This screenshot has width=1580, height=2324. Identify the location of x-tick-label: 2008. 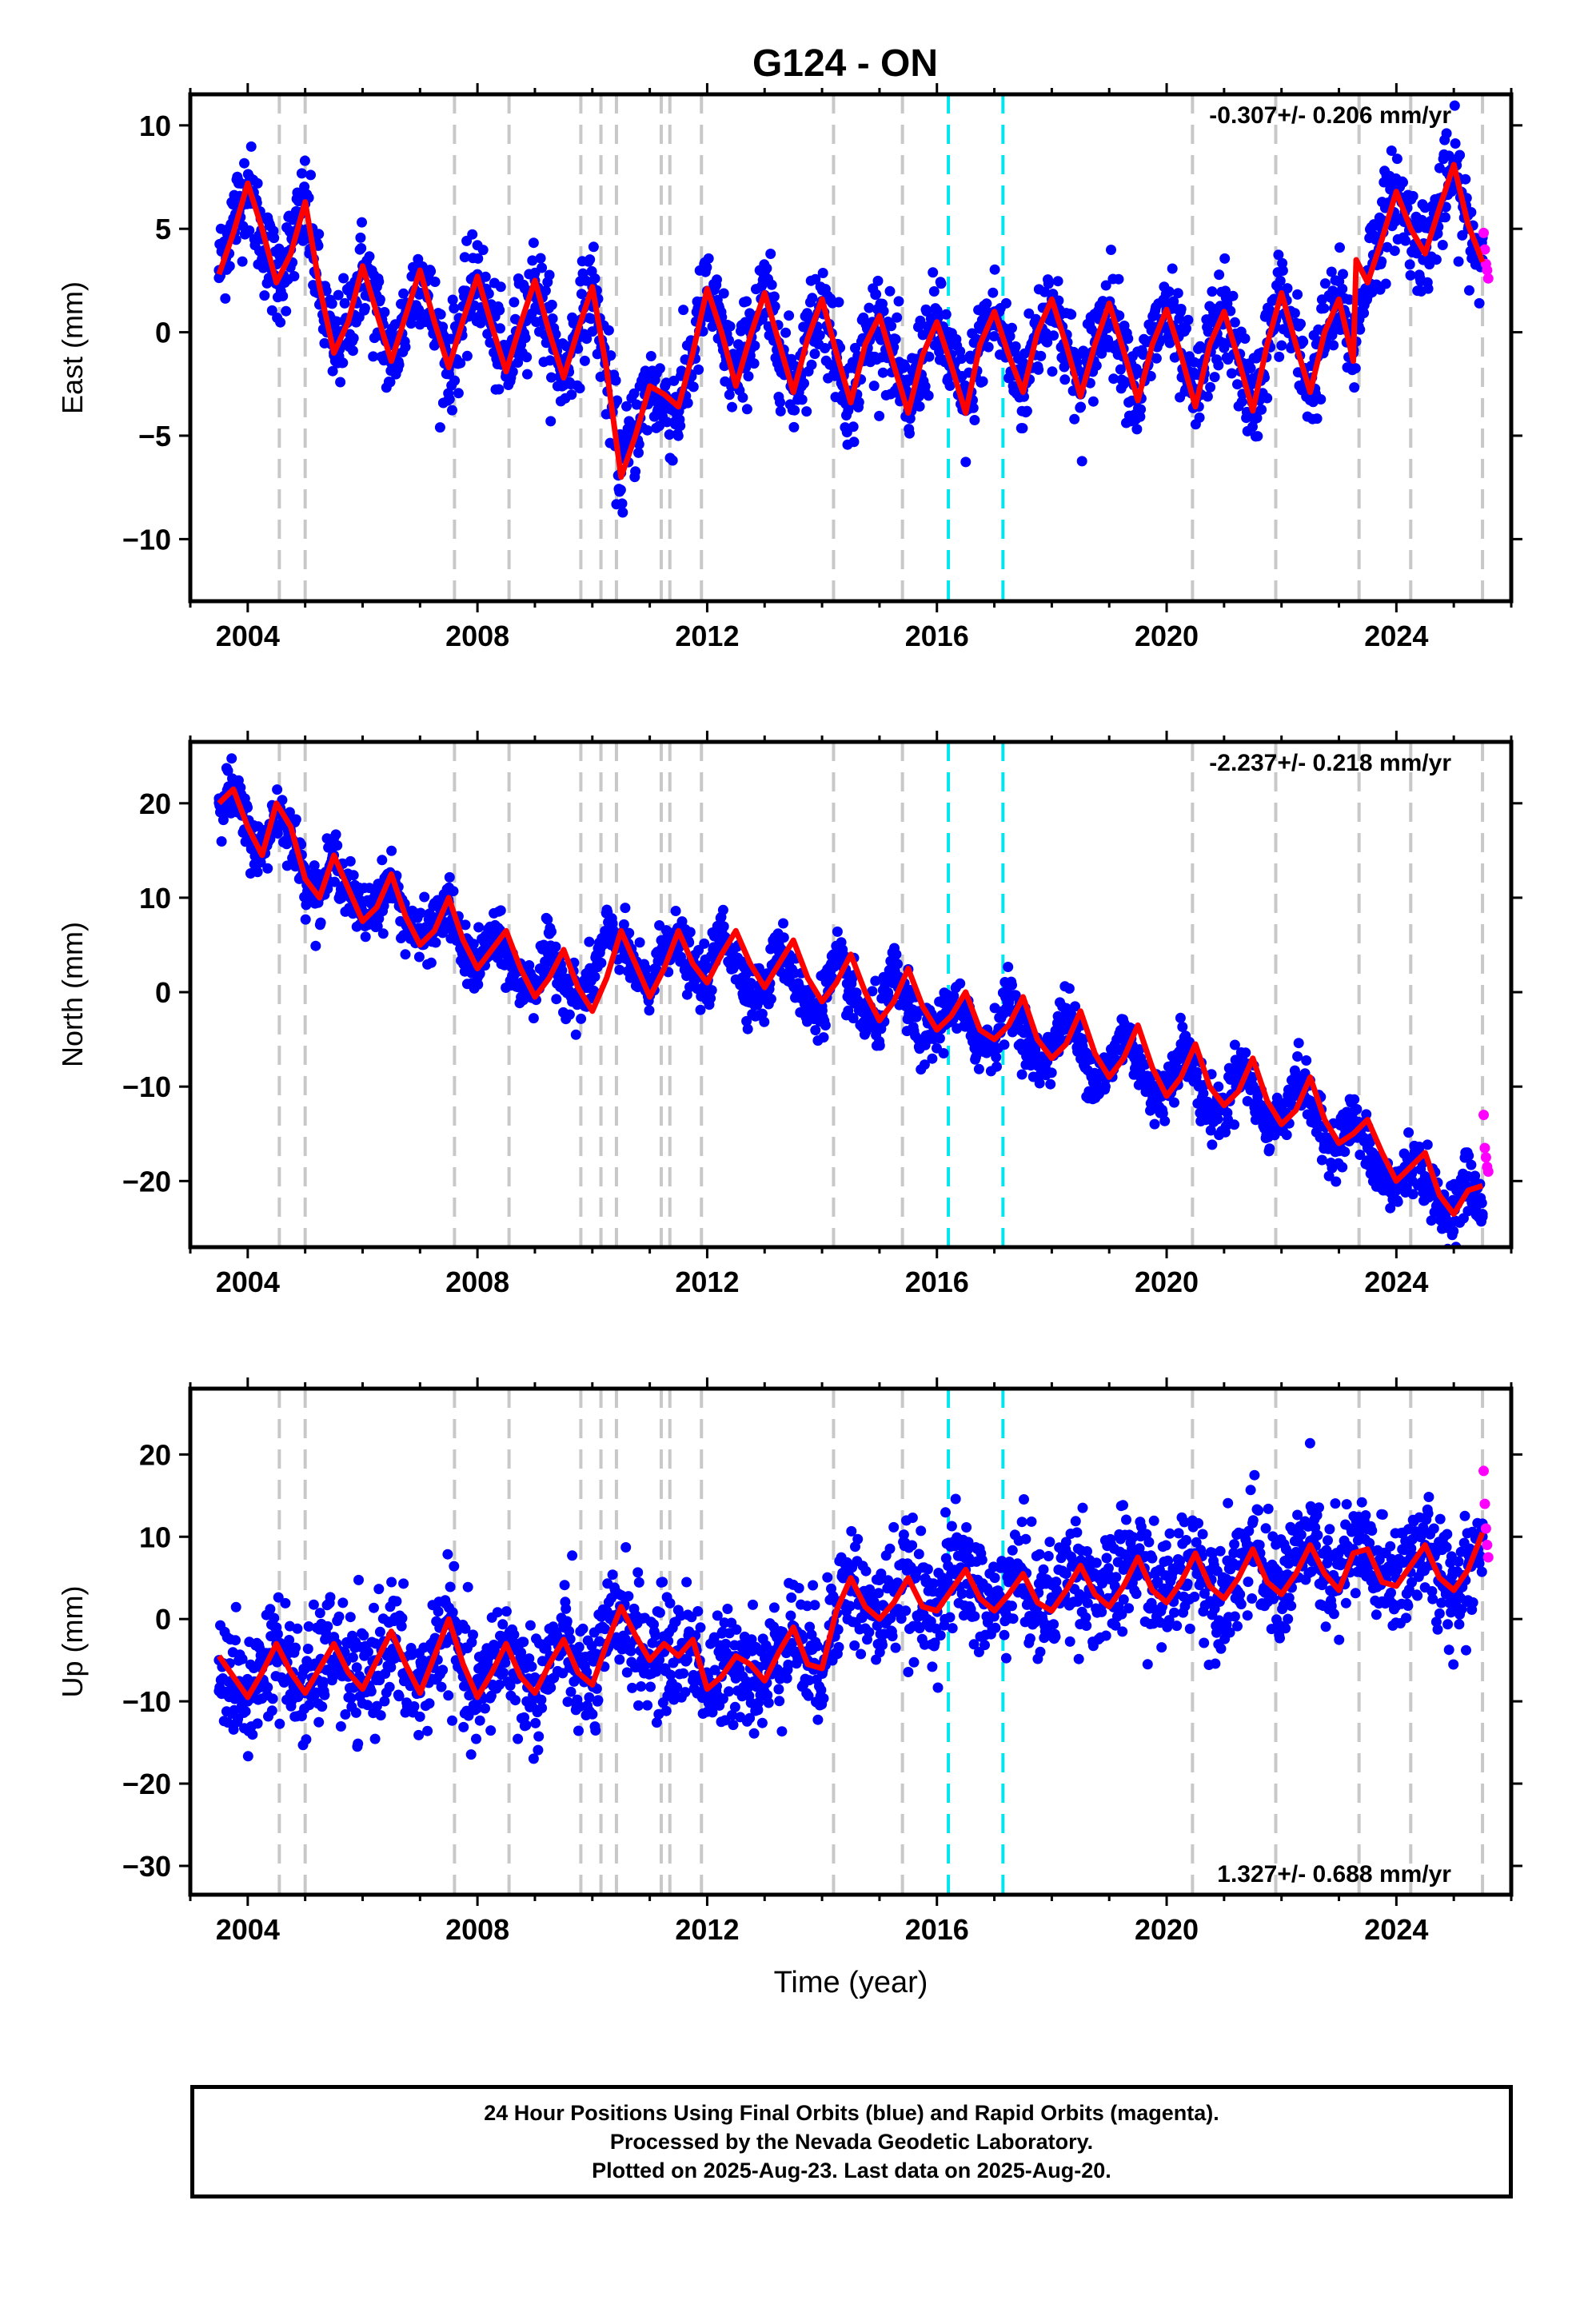
(477, 1282).